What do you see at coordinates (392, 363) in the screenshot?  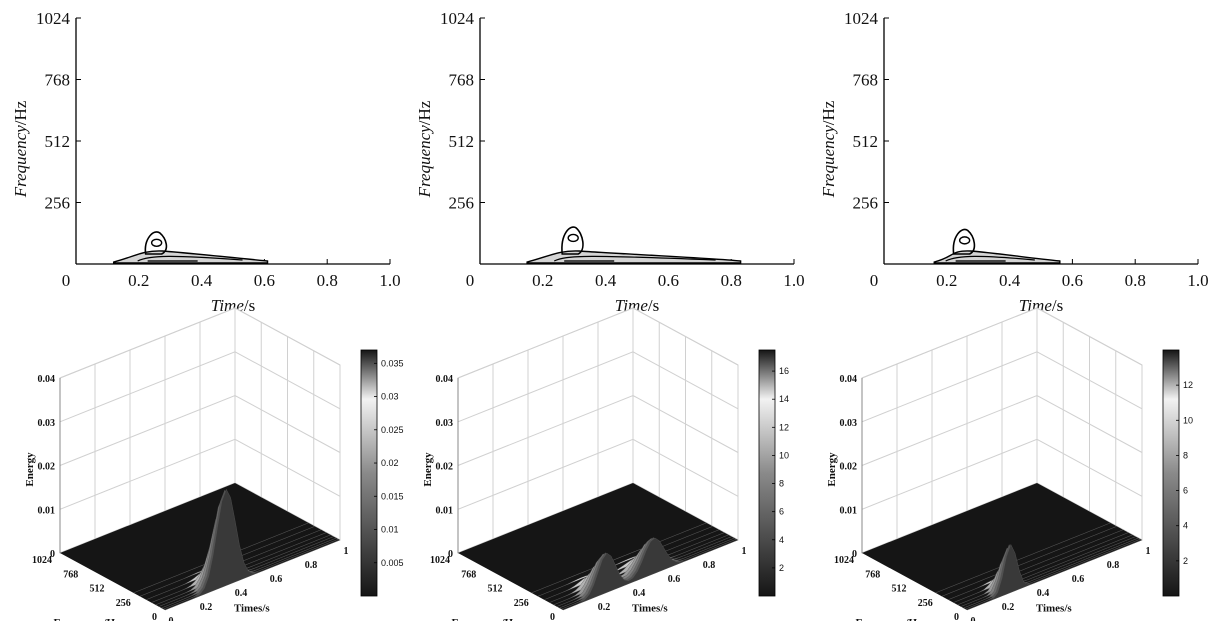 I see `colorbar-tick-label: 0.035` at bounding box center [392, 363].